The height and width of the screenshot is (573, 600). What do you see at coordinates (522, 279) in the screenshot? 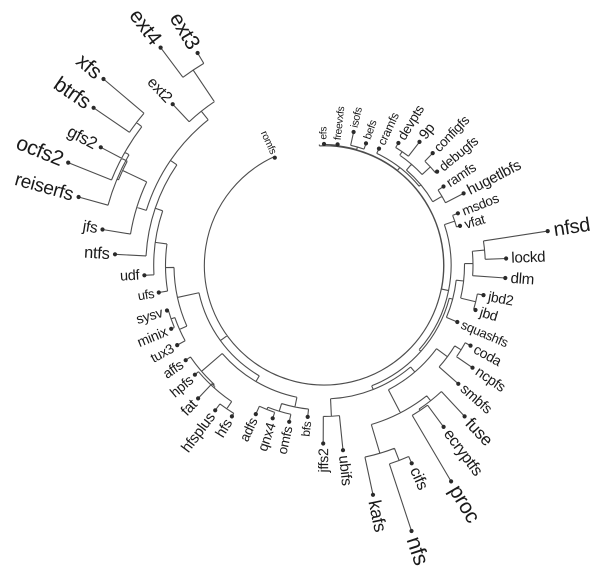
I see `svg-text: dlm` at bounding box center [522, 279].